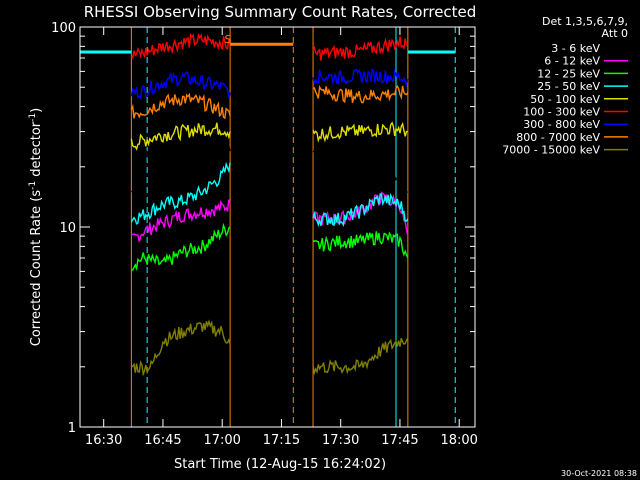 This screenshot has height=480, width=640. Describe the element at coordinates (399, 440) in the screenshot. I see `x-tick-label: 17:45` at that location.